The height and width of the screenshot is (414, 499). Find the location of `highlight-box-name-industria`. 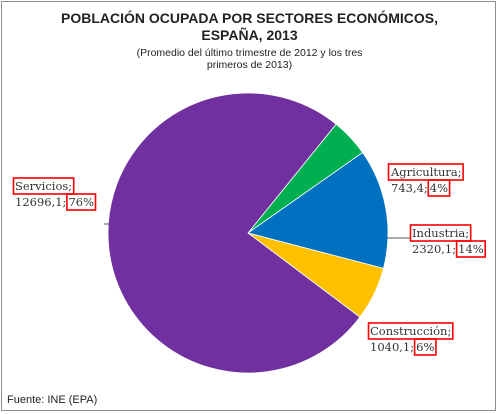

highlight-box-name-industria is located at coordinates (440, 233).